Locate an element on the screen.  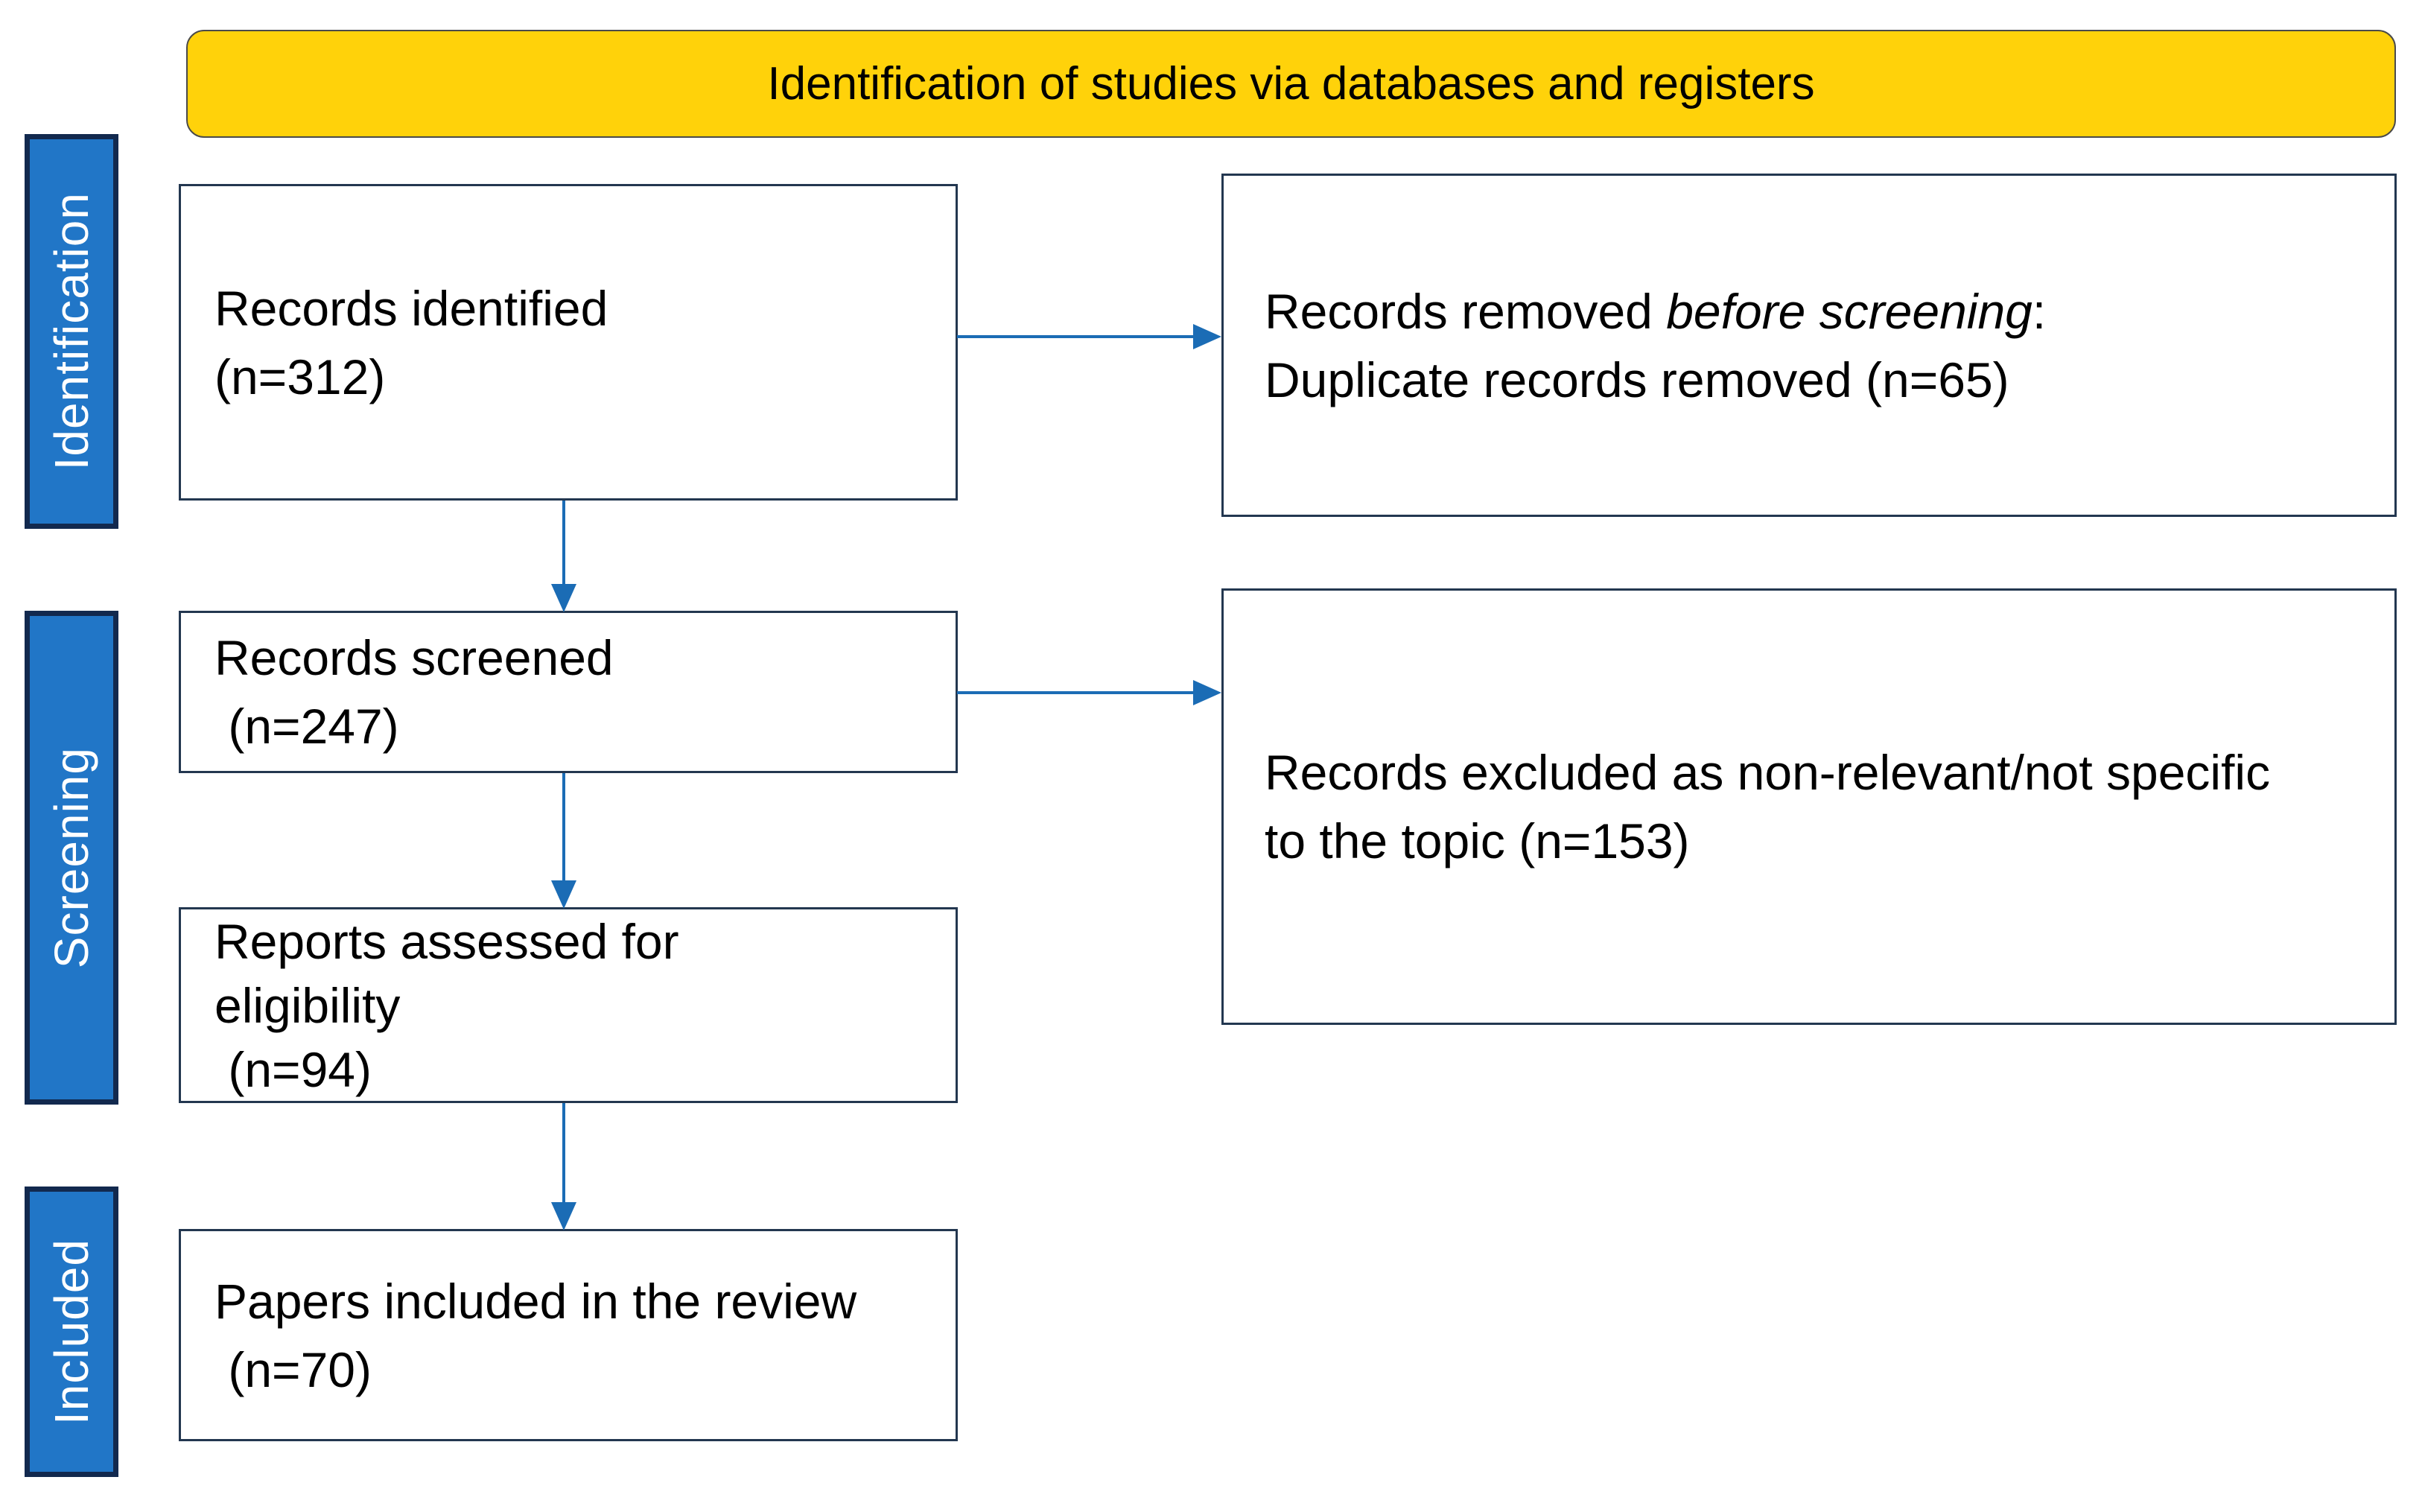
arrow-screened-to-excluded-line is located at coordinates (1080, 692).